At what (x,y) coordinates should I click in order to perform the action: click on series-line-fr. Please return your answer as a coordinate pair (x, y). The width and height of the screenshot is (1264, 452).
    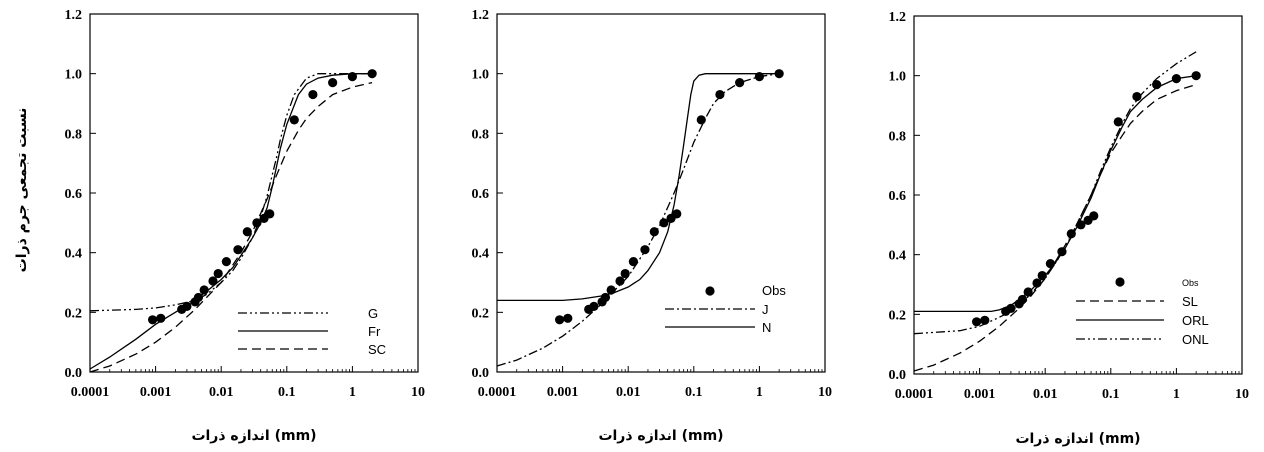
    Looking at the image, I should click on (231, 221).